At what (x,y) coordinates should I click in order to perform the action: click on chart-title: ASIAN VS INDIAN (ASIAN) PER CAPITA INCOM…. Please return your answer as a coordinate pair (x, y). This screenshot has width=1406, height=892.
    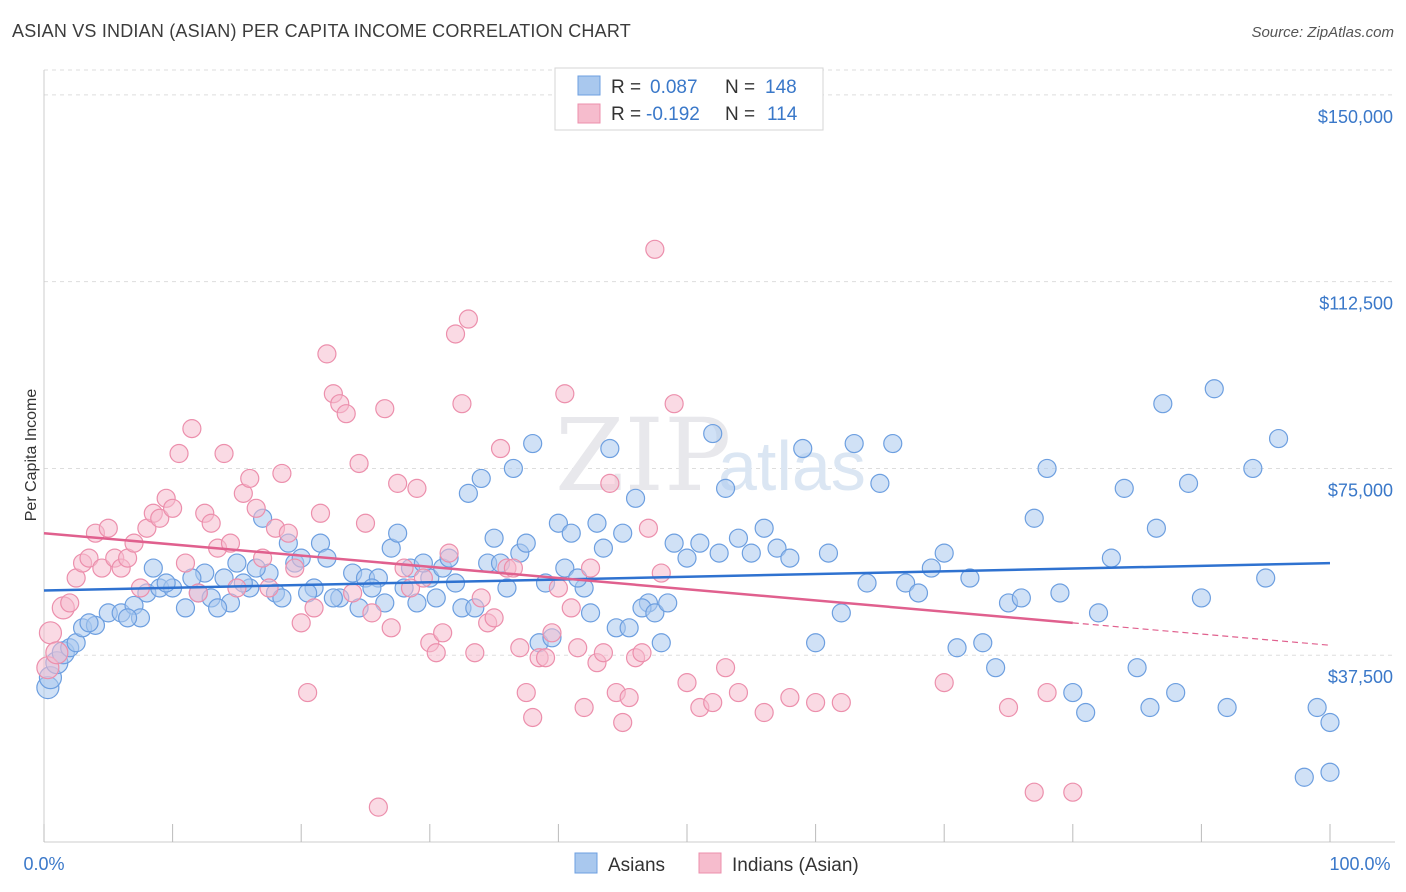
    Looking at the image, I should click on (321, 31).